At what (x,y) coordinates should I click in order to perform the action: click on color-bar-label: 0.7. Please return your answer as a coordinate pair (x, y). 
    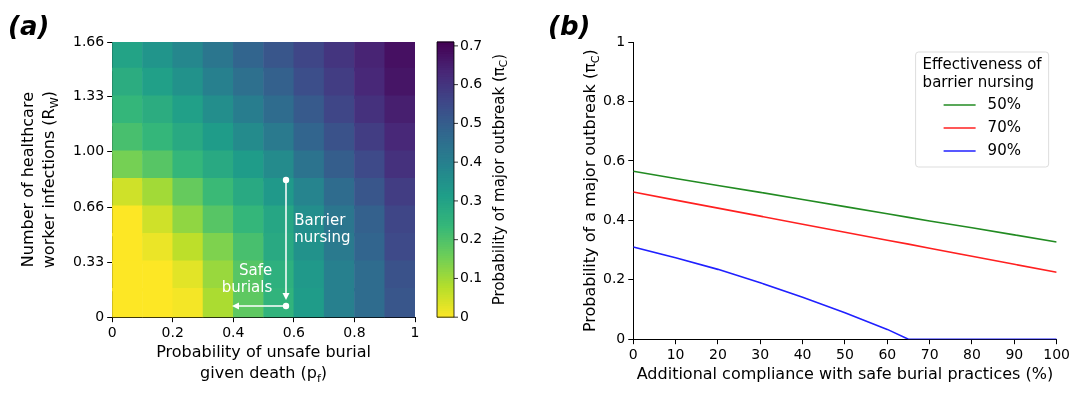
    Looking at the image, I should click on (471, 44).